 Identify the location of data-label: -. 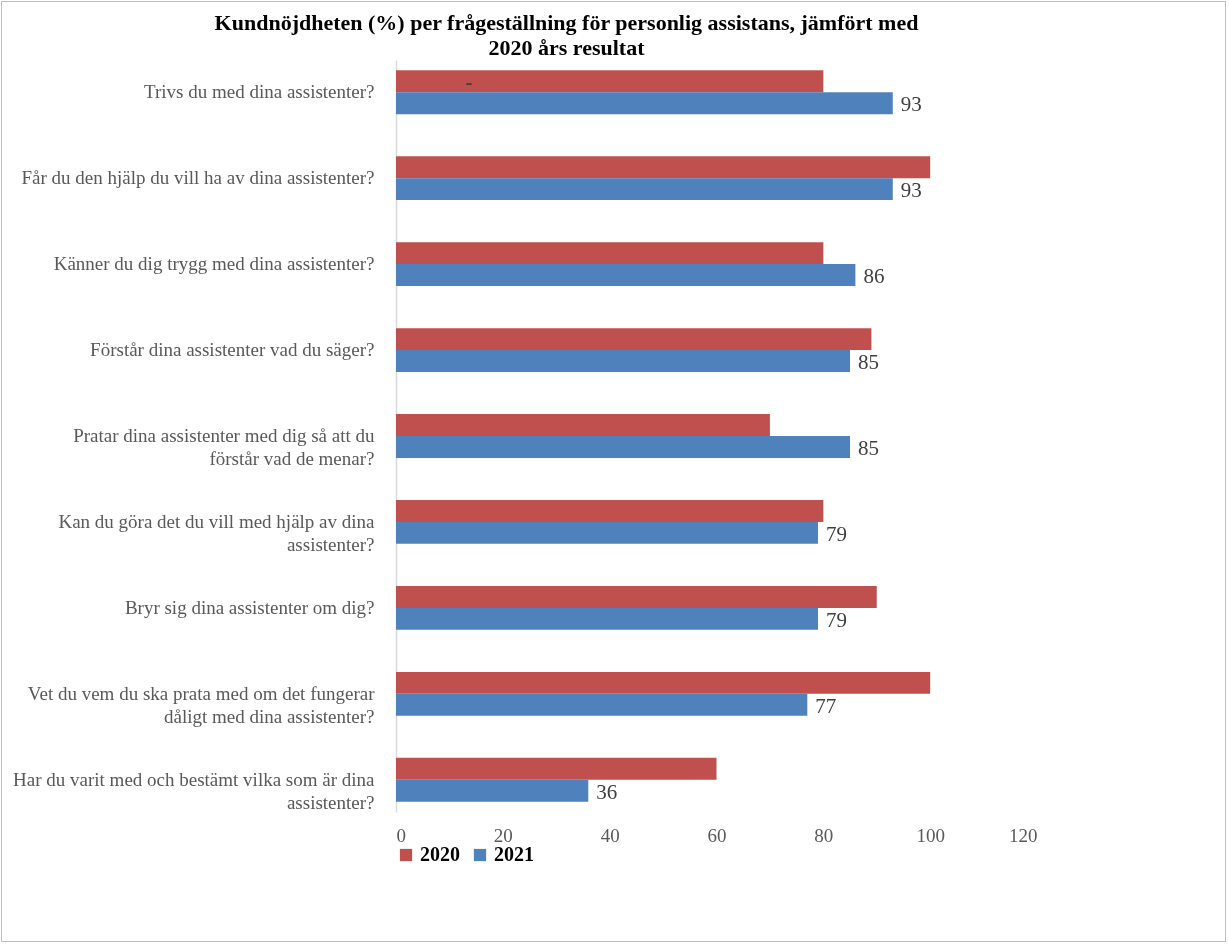
(469, 82).